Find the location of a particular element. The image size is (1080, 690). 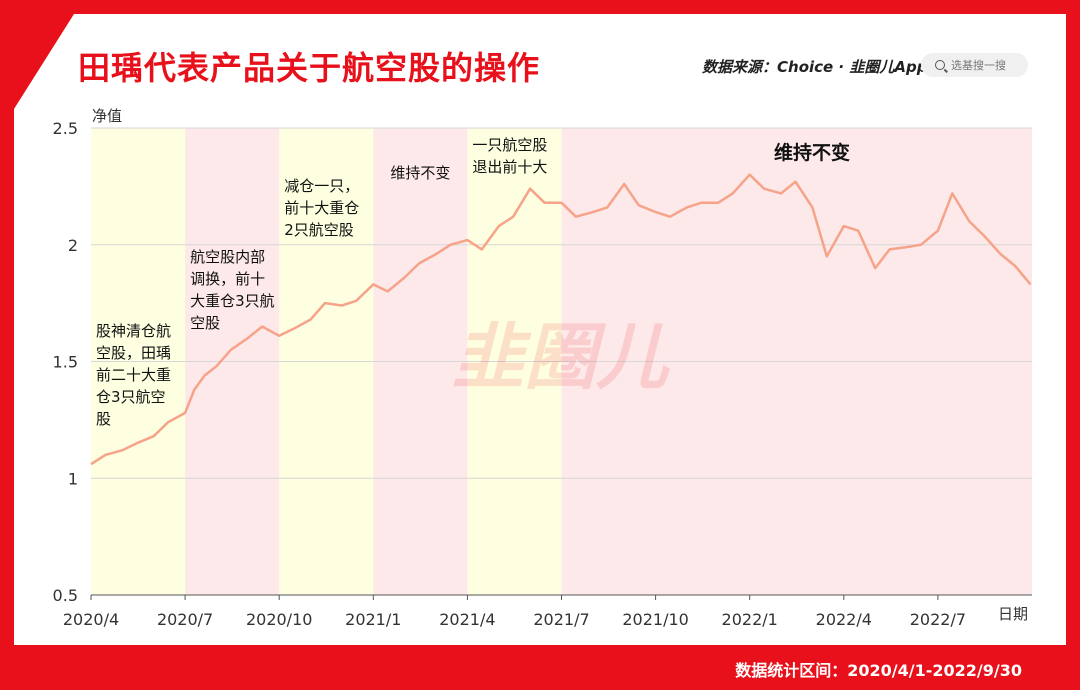

x-tick-label: 2022/7 is located at coordinates (938, 619).